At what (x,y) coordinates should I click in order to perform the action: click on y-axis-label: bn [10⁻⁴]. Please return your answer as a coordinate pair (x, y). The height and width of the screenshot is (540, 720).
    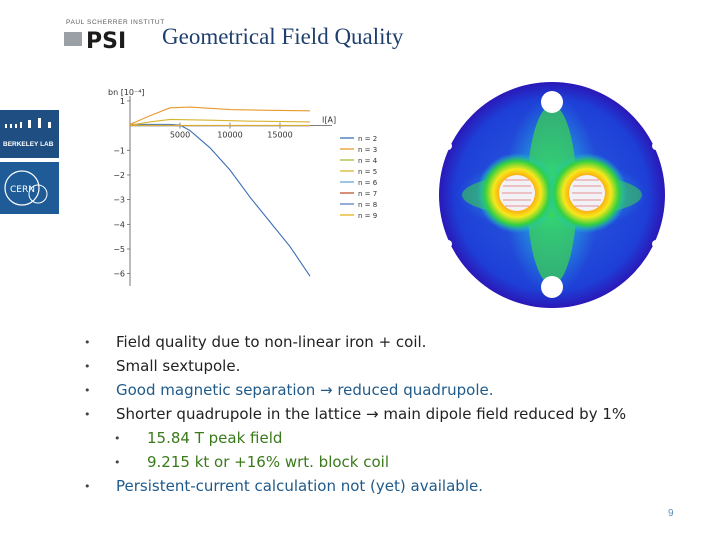
    Looking at the image, I should click on (126, 92).